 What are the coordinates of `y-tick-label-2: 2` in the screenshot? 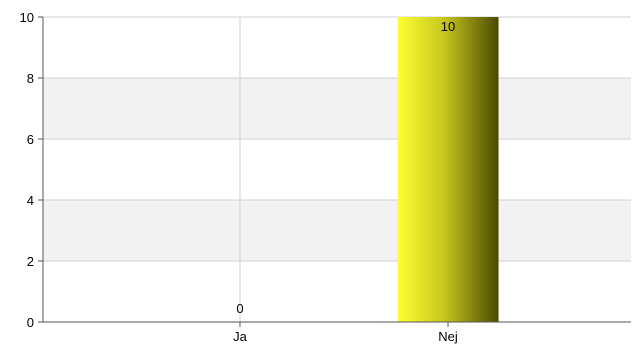 It's located at (30, 261).